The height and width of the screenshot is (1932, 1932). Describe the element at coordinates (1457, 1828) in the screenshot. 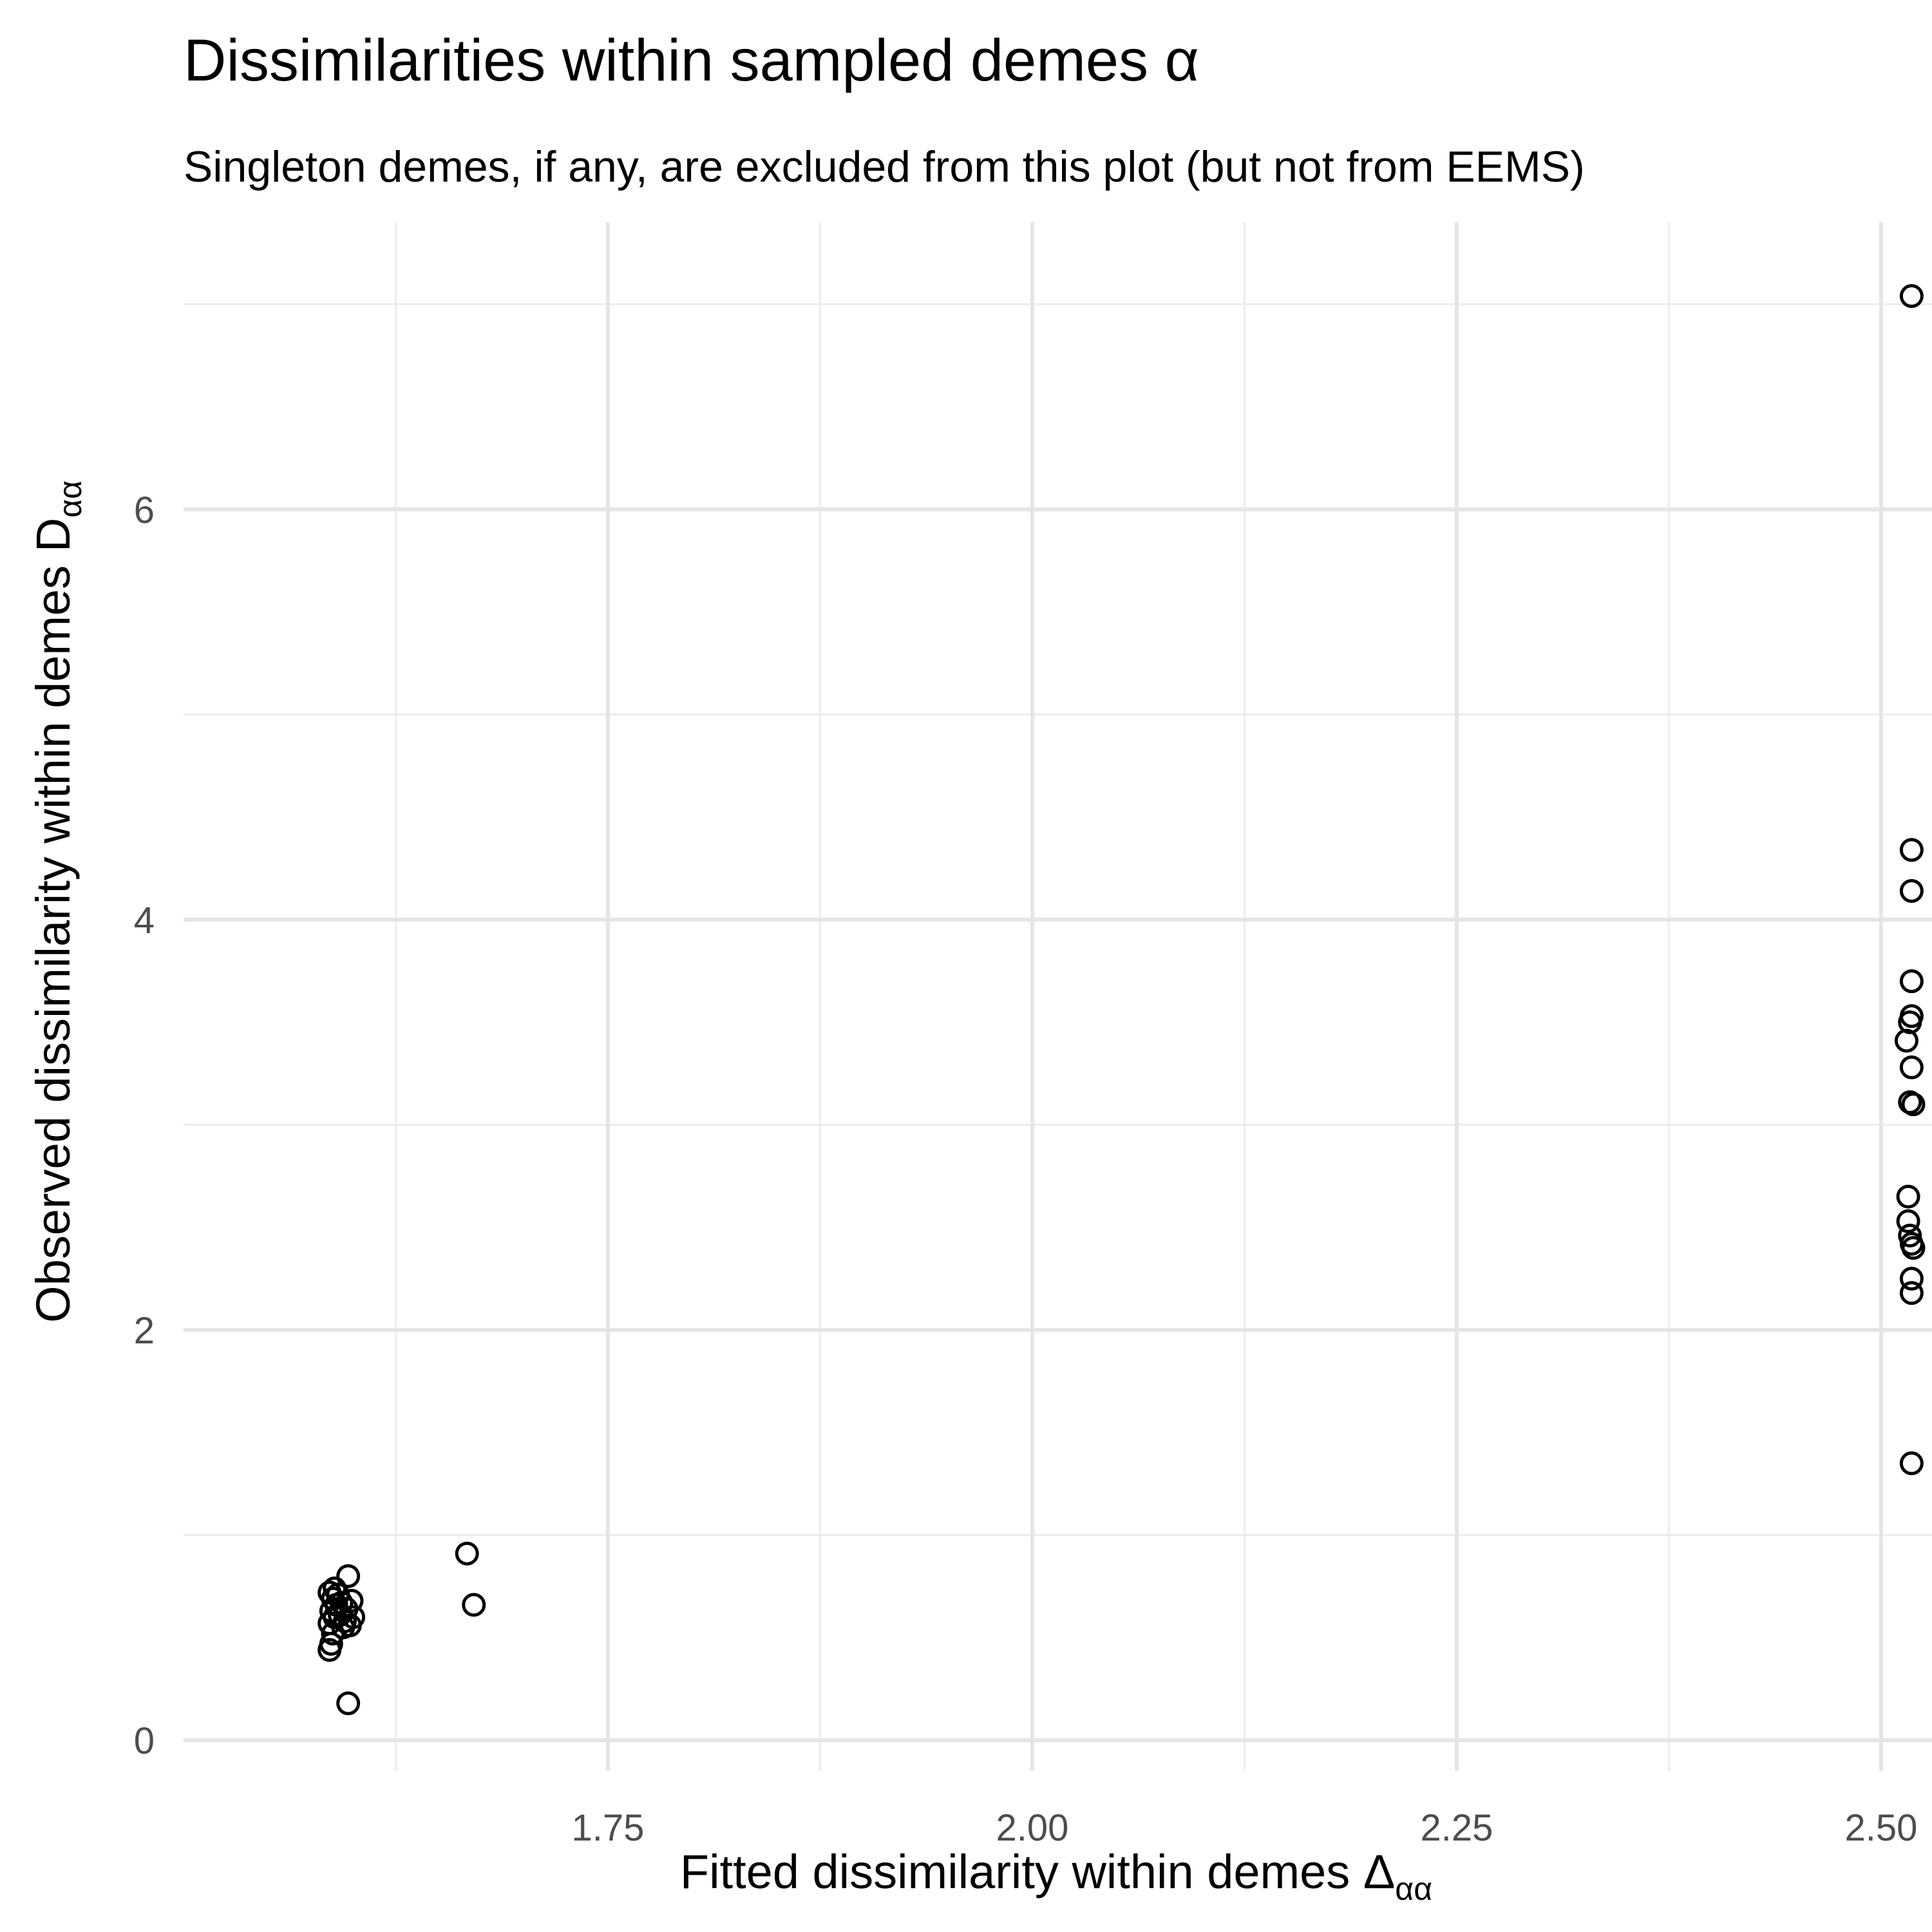

I see `x-tick-label: 2.25` at that location.